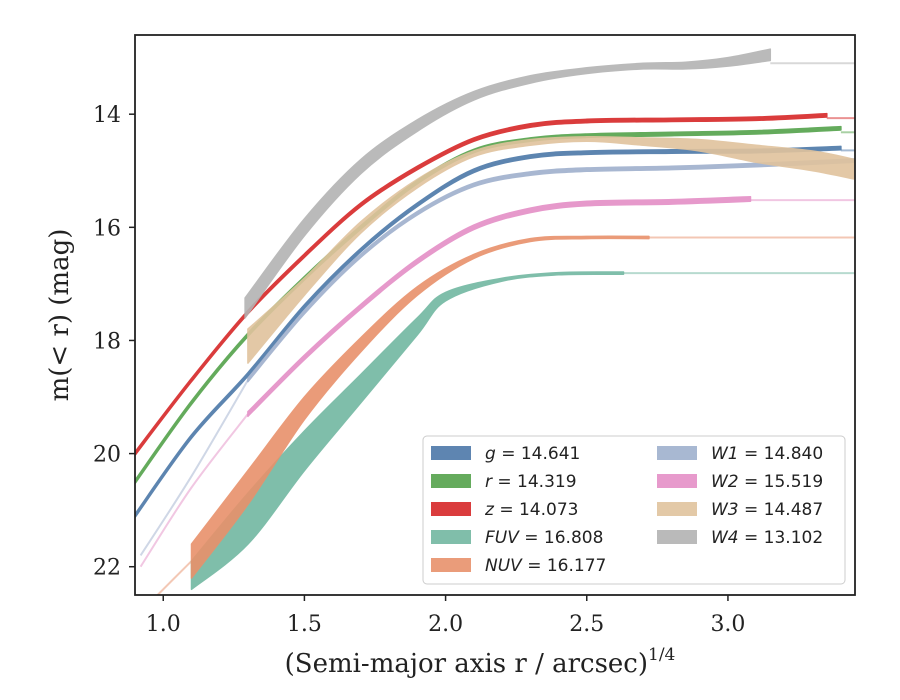  I want to click on legend-series-name: g, so click(490, 454).